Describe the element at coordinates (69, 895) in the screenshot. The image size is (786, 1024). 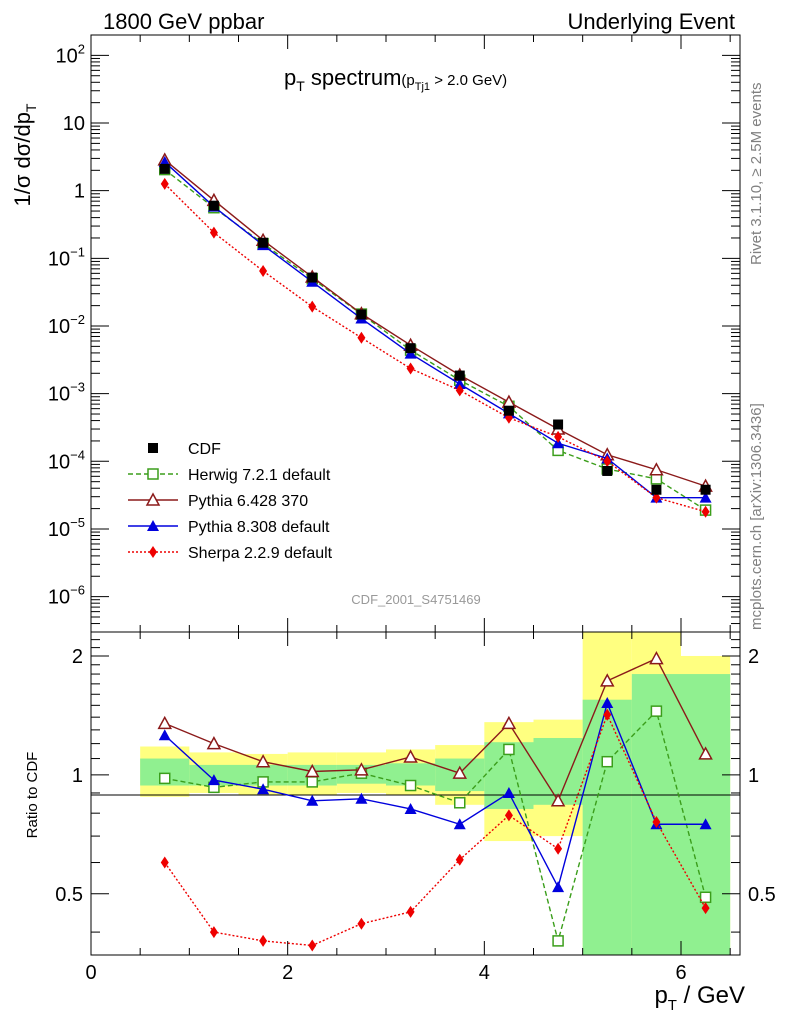
I see `ratio-y-tick-label-left-2: 0.5` at that location.